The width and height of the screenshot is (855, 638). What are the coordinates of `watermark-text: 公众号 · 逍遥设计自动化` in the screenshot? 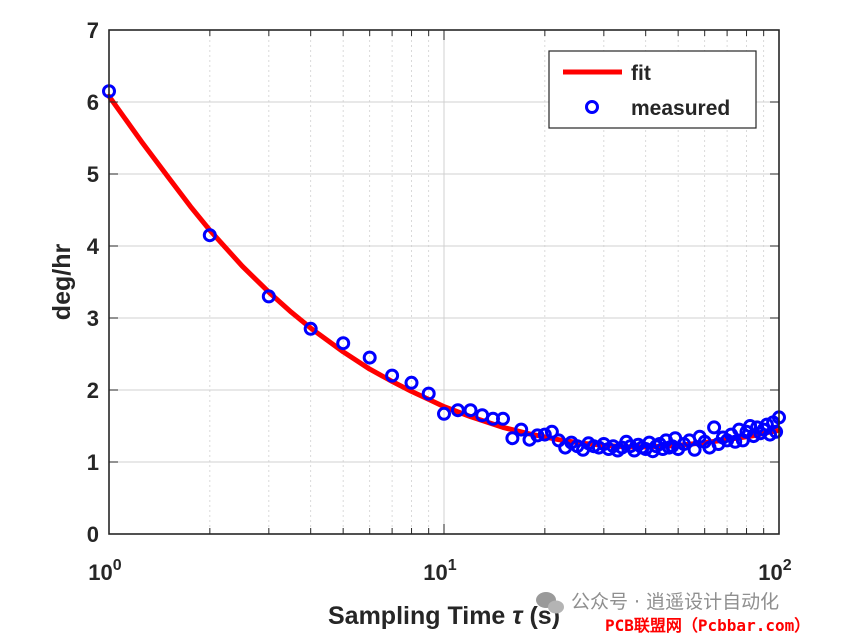 It's located at (675, 602).